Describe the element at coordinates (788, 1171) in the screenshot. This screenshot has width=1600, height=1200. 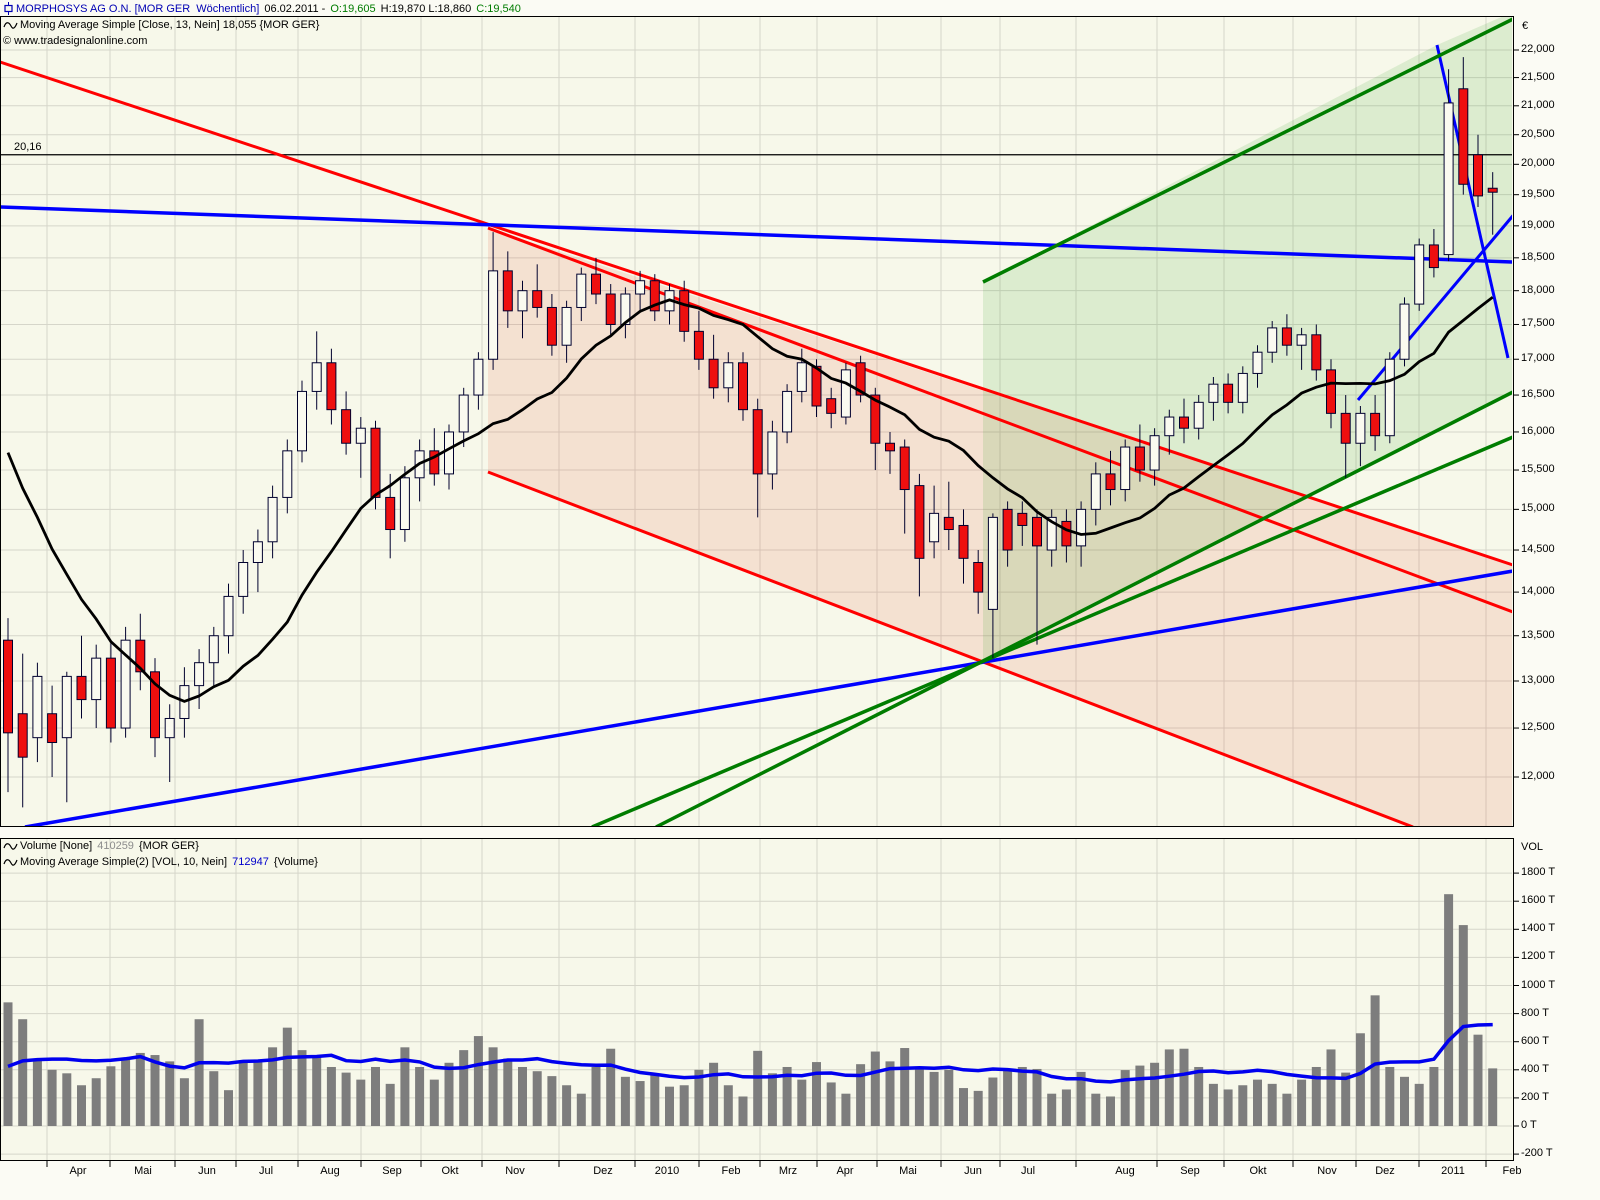
I see `month-label: Mrz` at that location.